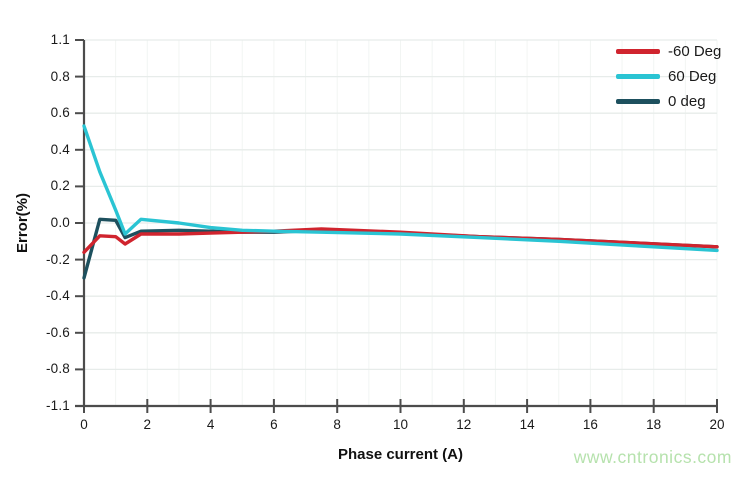 This screenshot has width=737, height=479. I want to click on legend-swatch-minus-60-deg, so click(638, 51).